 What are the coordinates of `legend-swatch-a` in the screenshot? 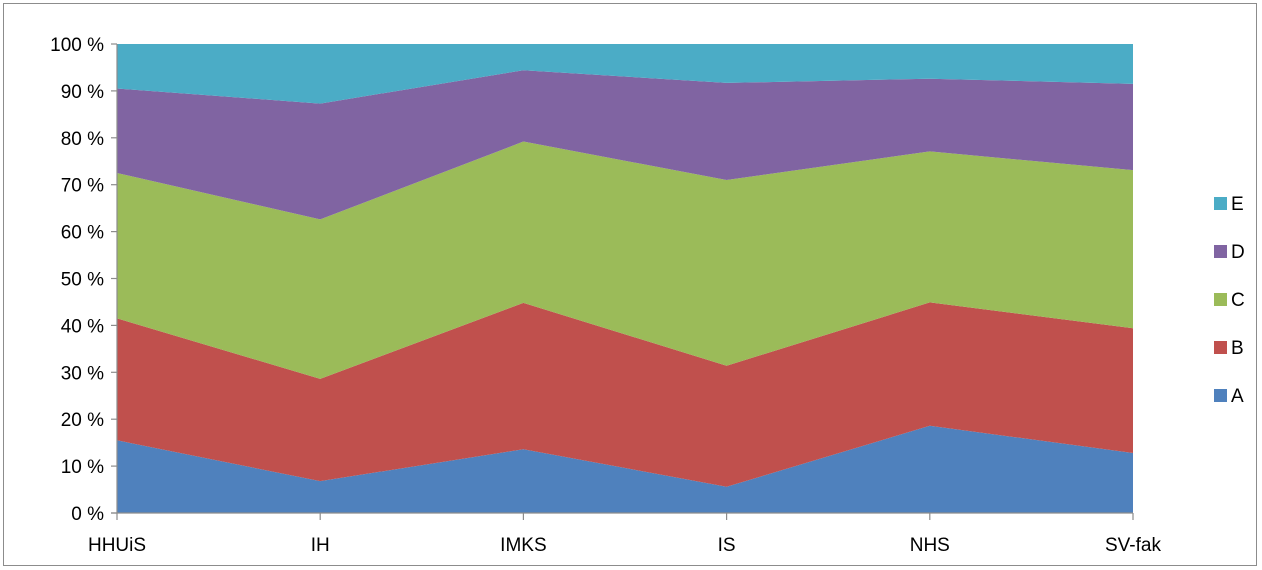 It's located at (1220, 395).